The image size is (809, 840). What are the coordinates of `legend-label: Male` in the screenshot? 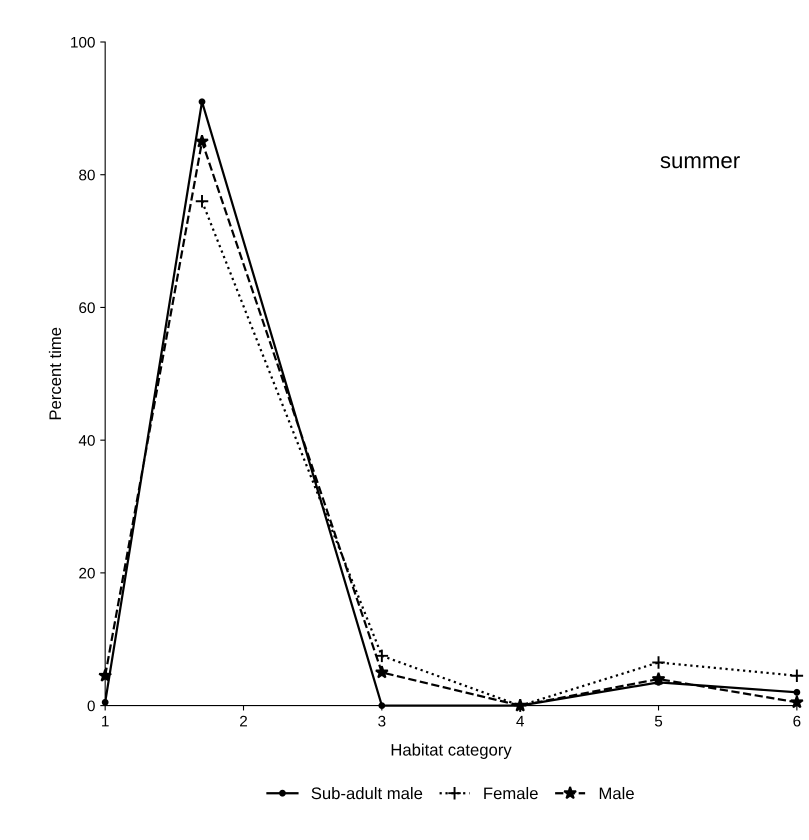 It's located at (617, 793).